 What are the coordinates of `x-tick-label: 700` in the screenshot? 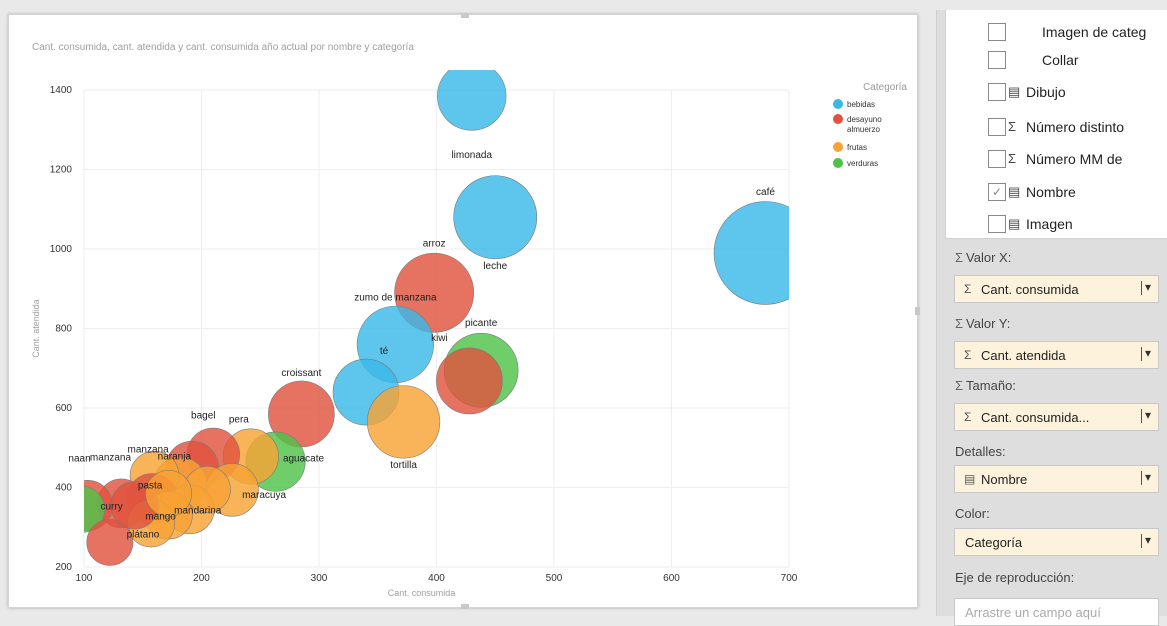 It's located at (789, 578).